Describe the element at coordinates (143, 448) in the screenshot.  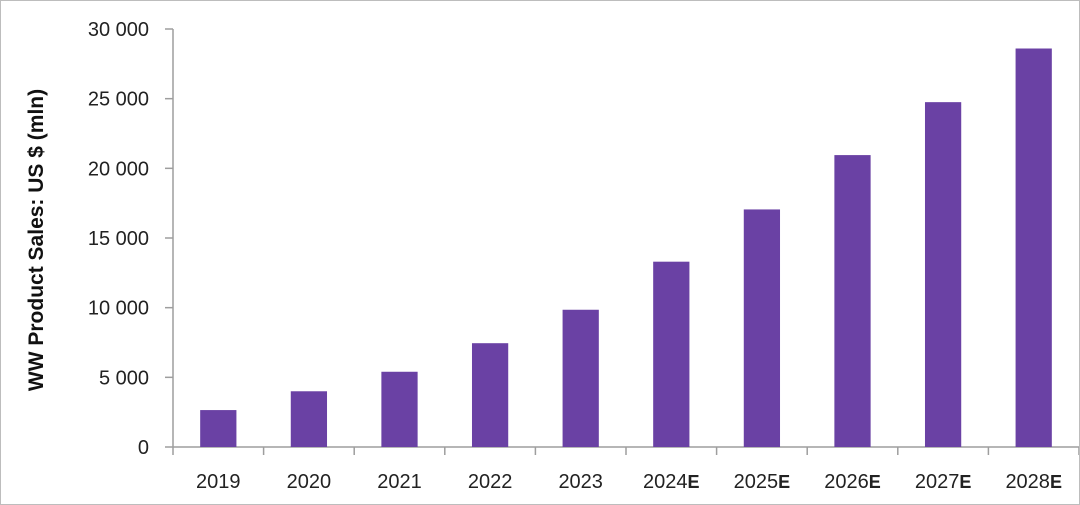
I see `y-tick-label: 0` at that location.